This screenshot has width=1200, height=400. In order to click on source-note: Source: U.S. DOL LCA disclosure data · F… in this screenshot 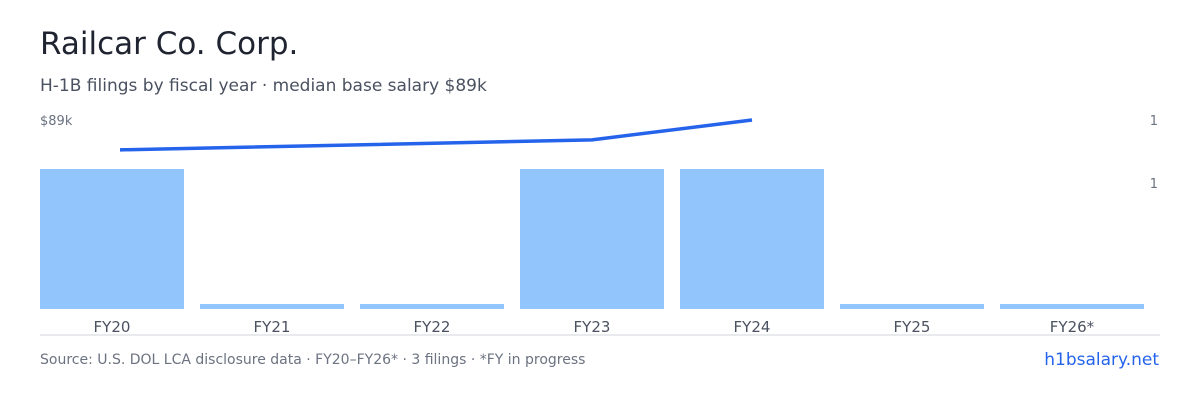, I will do `click(313, 360)`.